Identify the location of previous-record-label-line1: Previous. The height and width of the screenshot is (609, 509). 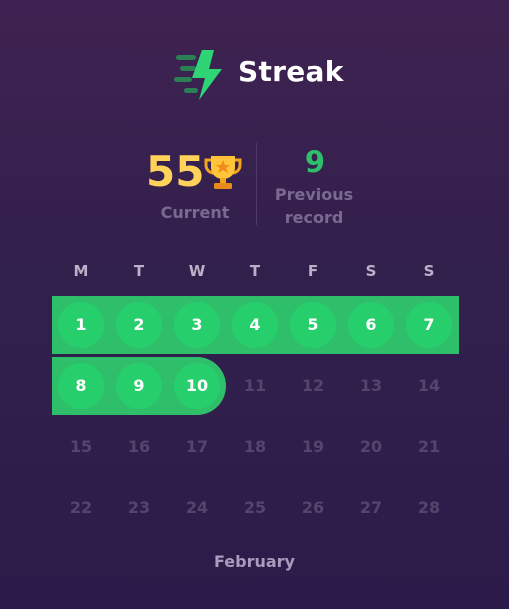
(314, 194).